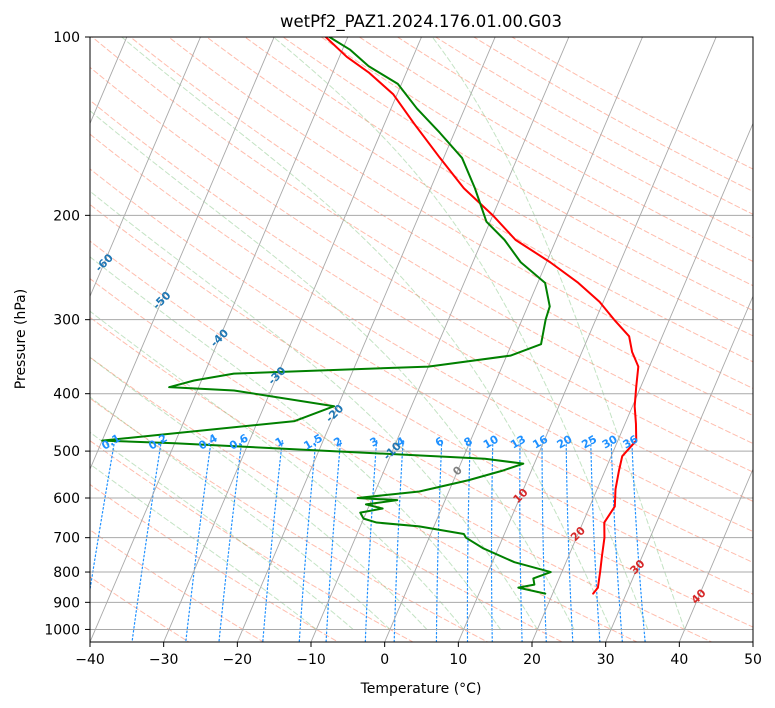 This screenshot has height=708, width=775. Describe the element at coordinates (21, 339) in the screenshot. I see `y-axis-title: Pressure (hPa)` at that location.